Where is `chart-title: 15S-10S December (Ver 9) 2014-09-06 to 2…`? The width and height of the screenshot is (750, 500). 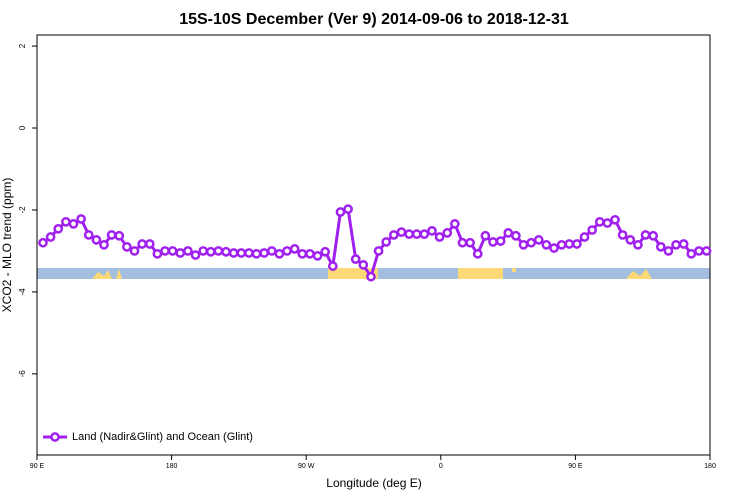 chart-title: 15S-10S December (Ver 9) 2014-09-06 to 2… is located at coordinates (374, 19).